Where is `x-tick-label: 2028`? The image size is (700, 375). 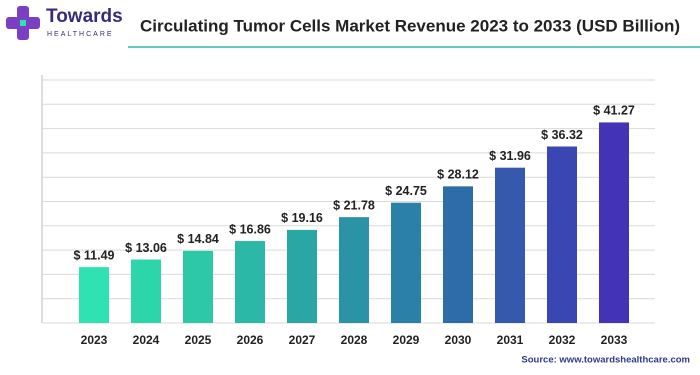 x-tick-label: 2028 is located at coordinates (354, 340).